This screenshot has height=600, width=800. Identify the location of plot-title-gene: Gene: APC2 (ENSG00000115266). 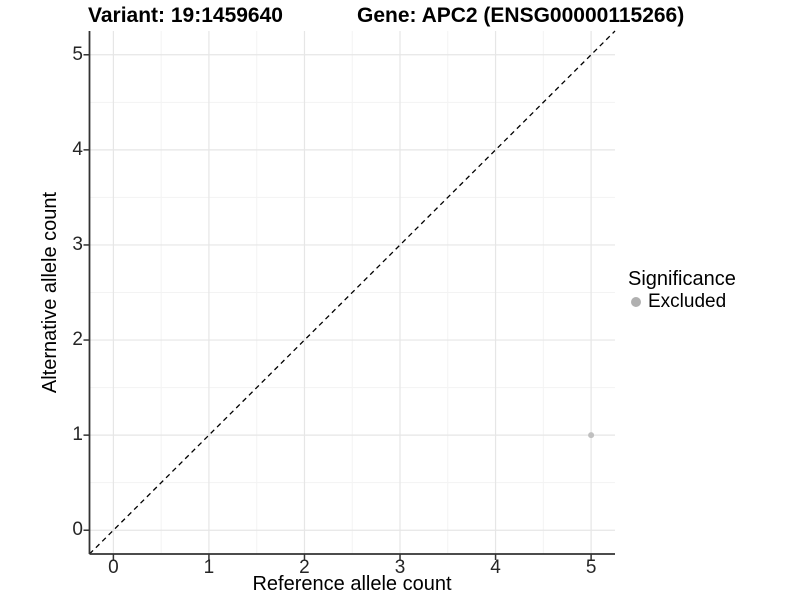
(521, 15).